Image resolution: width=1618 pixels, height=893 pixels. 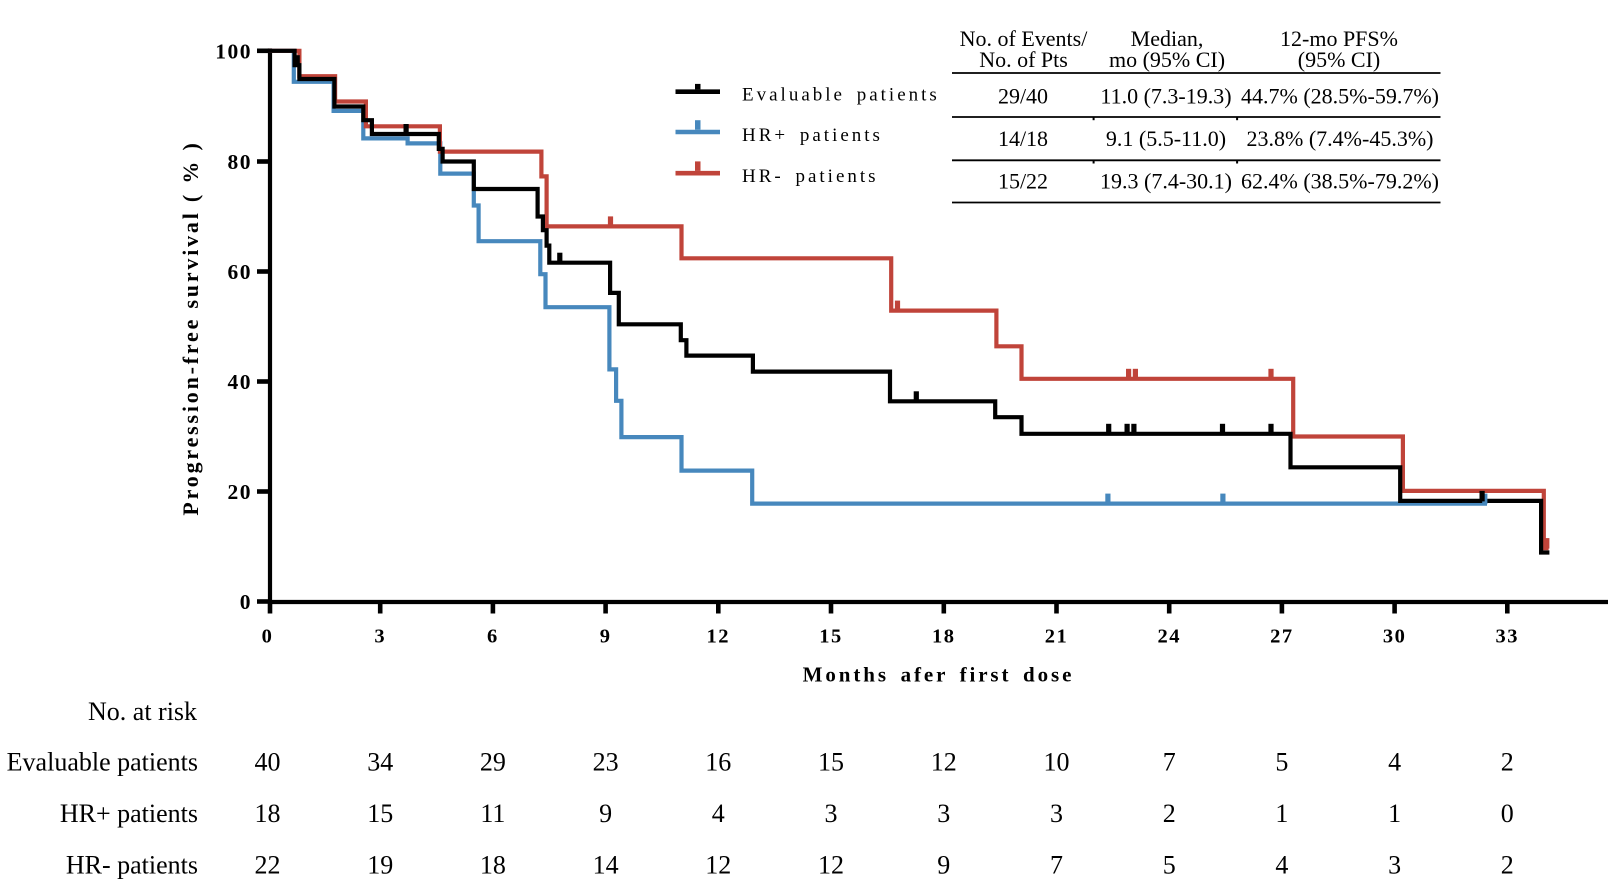 What do you see at coordinates (240, 492) in the screenshot?
I see `svg-text: 20` at bounding box center [240, 492].